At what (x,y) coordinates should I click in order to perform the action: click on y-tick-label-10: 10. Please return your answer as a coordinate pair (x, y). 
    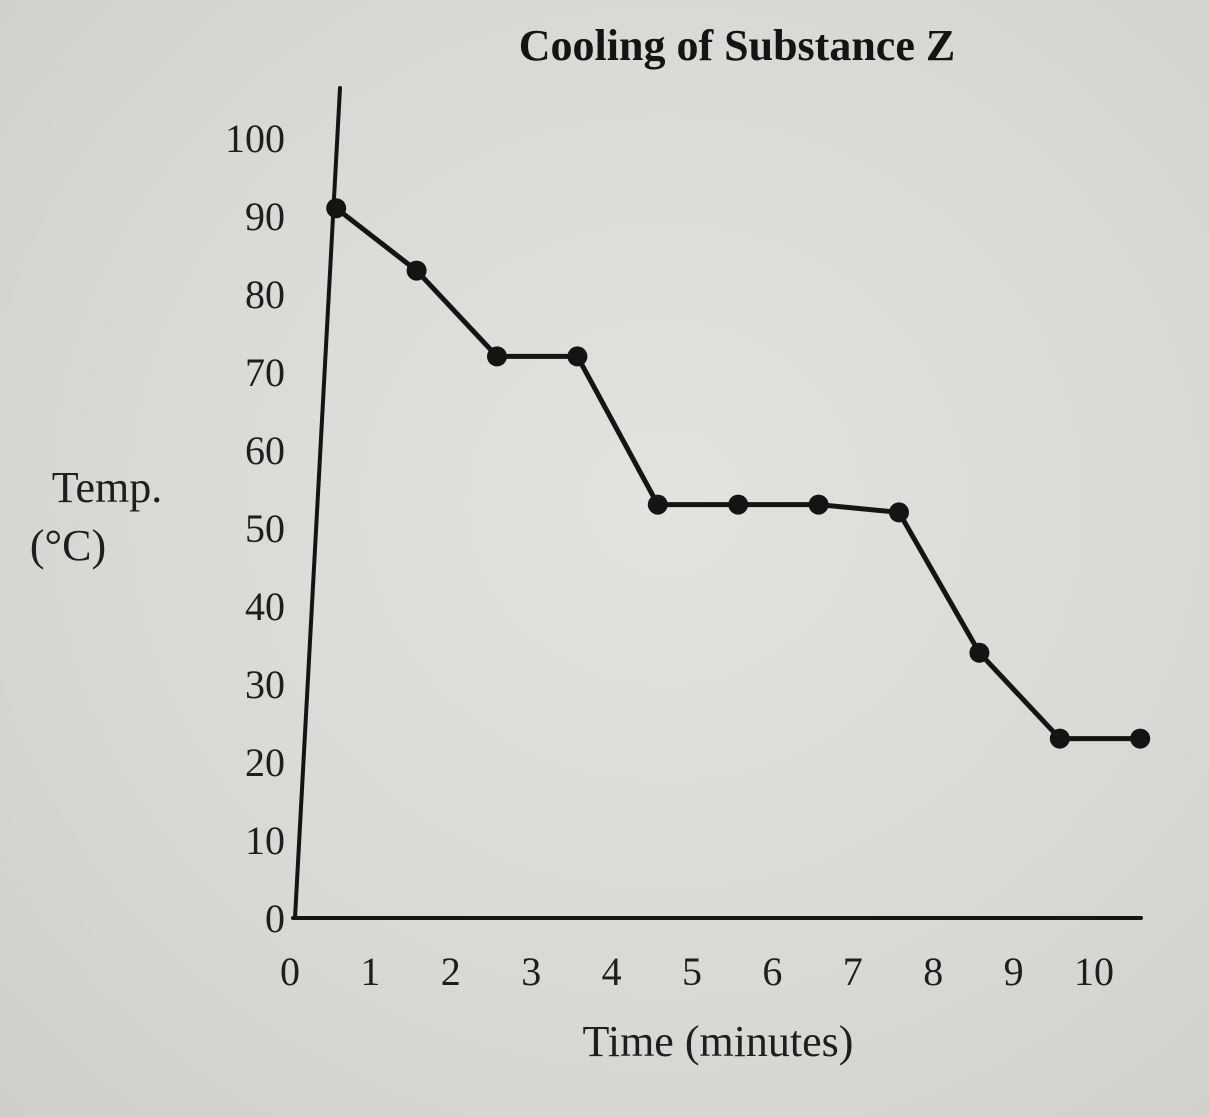
    Looking at the image, I should click on (265, 840).